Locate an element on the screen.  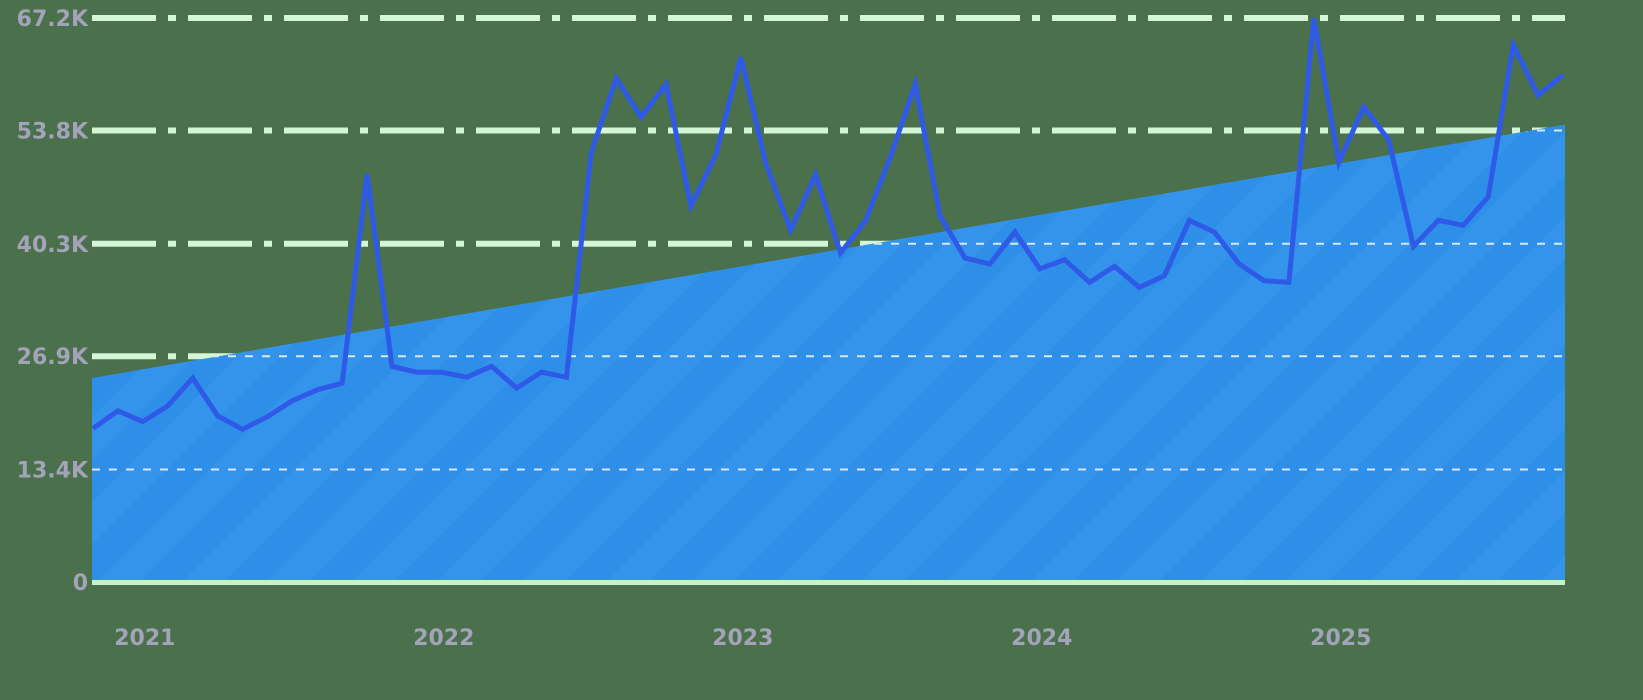
x-tick-label: 2025 is located at coordinates (1340, 638).